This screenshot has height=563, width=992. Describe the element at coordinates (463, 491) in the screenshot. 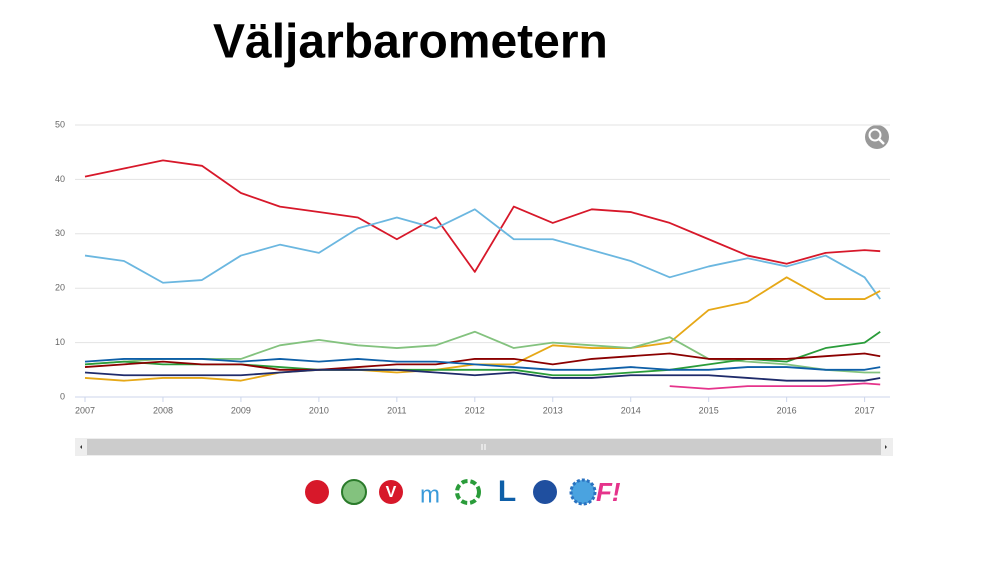

I see `party-logos: V m L F!` at that location.